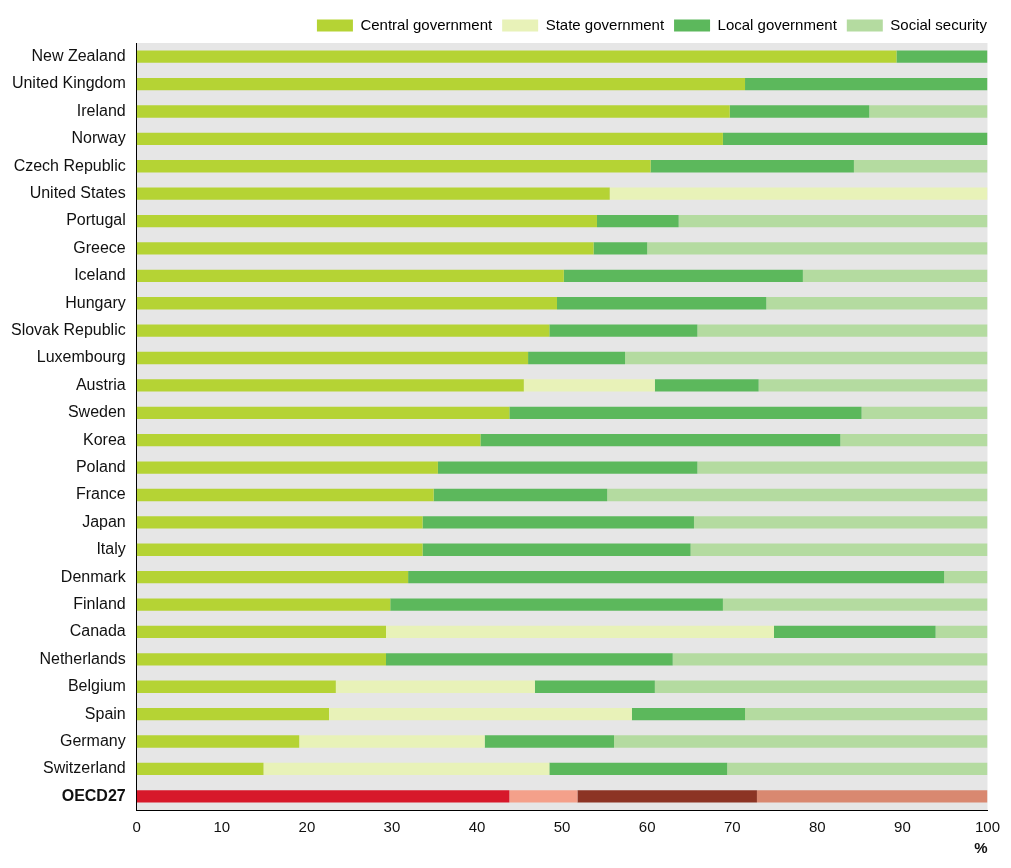 Image resolution: width=1011 pixels, height=868 pixels. What do you see at coordinates (99, 247) in the screenshot?
I see `y-tick-label: Greece` at bounding box center [99, 247].